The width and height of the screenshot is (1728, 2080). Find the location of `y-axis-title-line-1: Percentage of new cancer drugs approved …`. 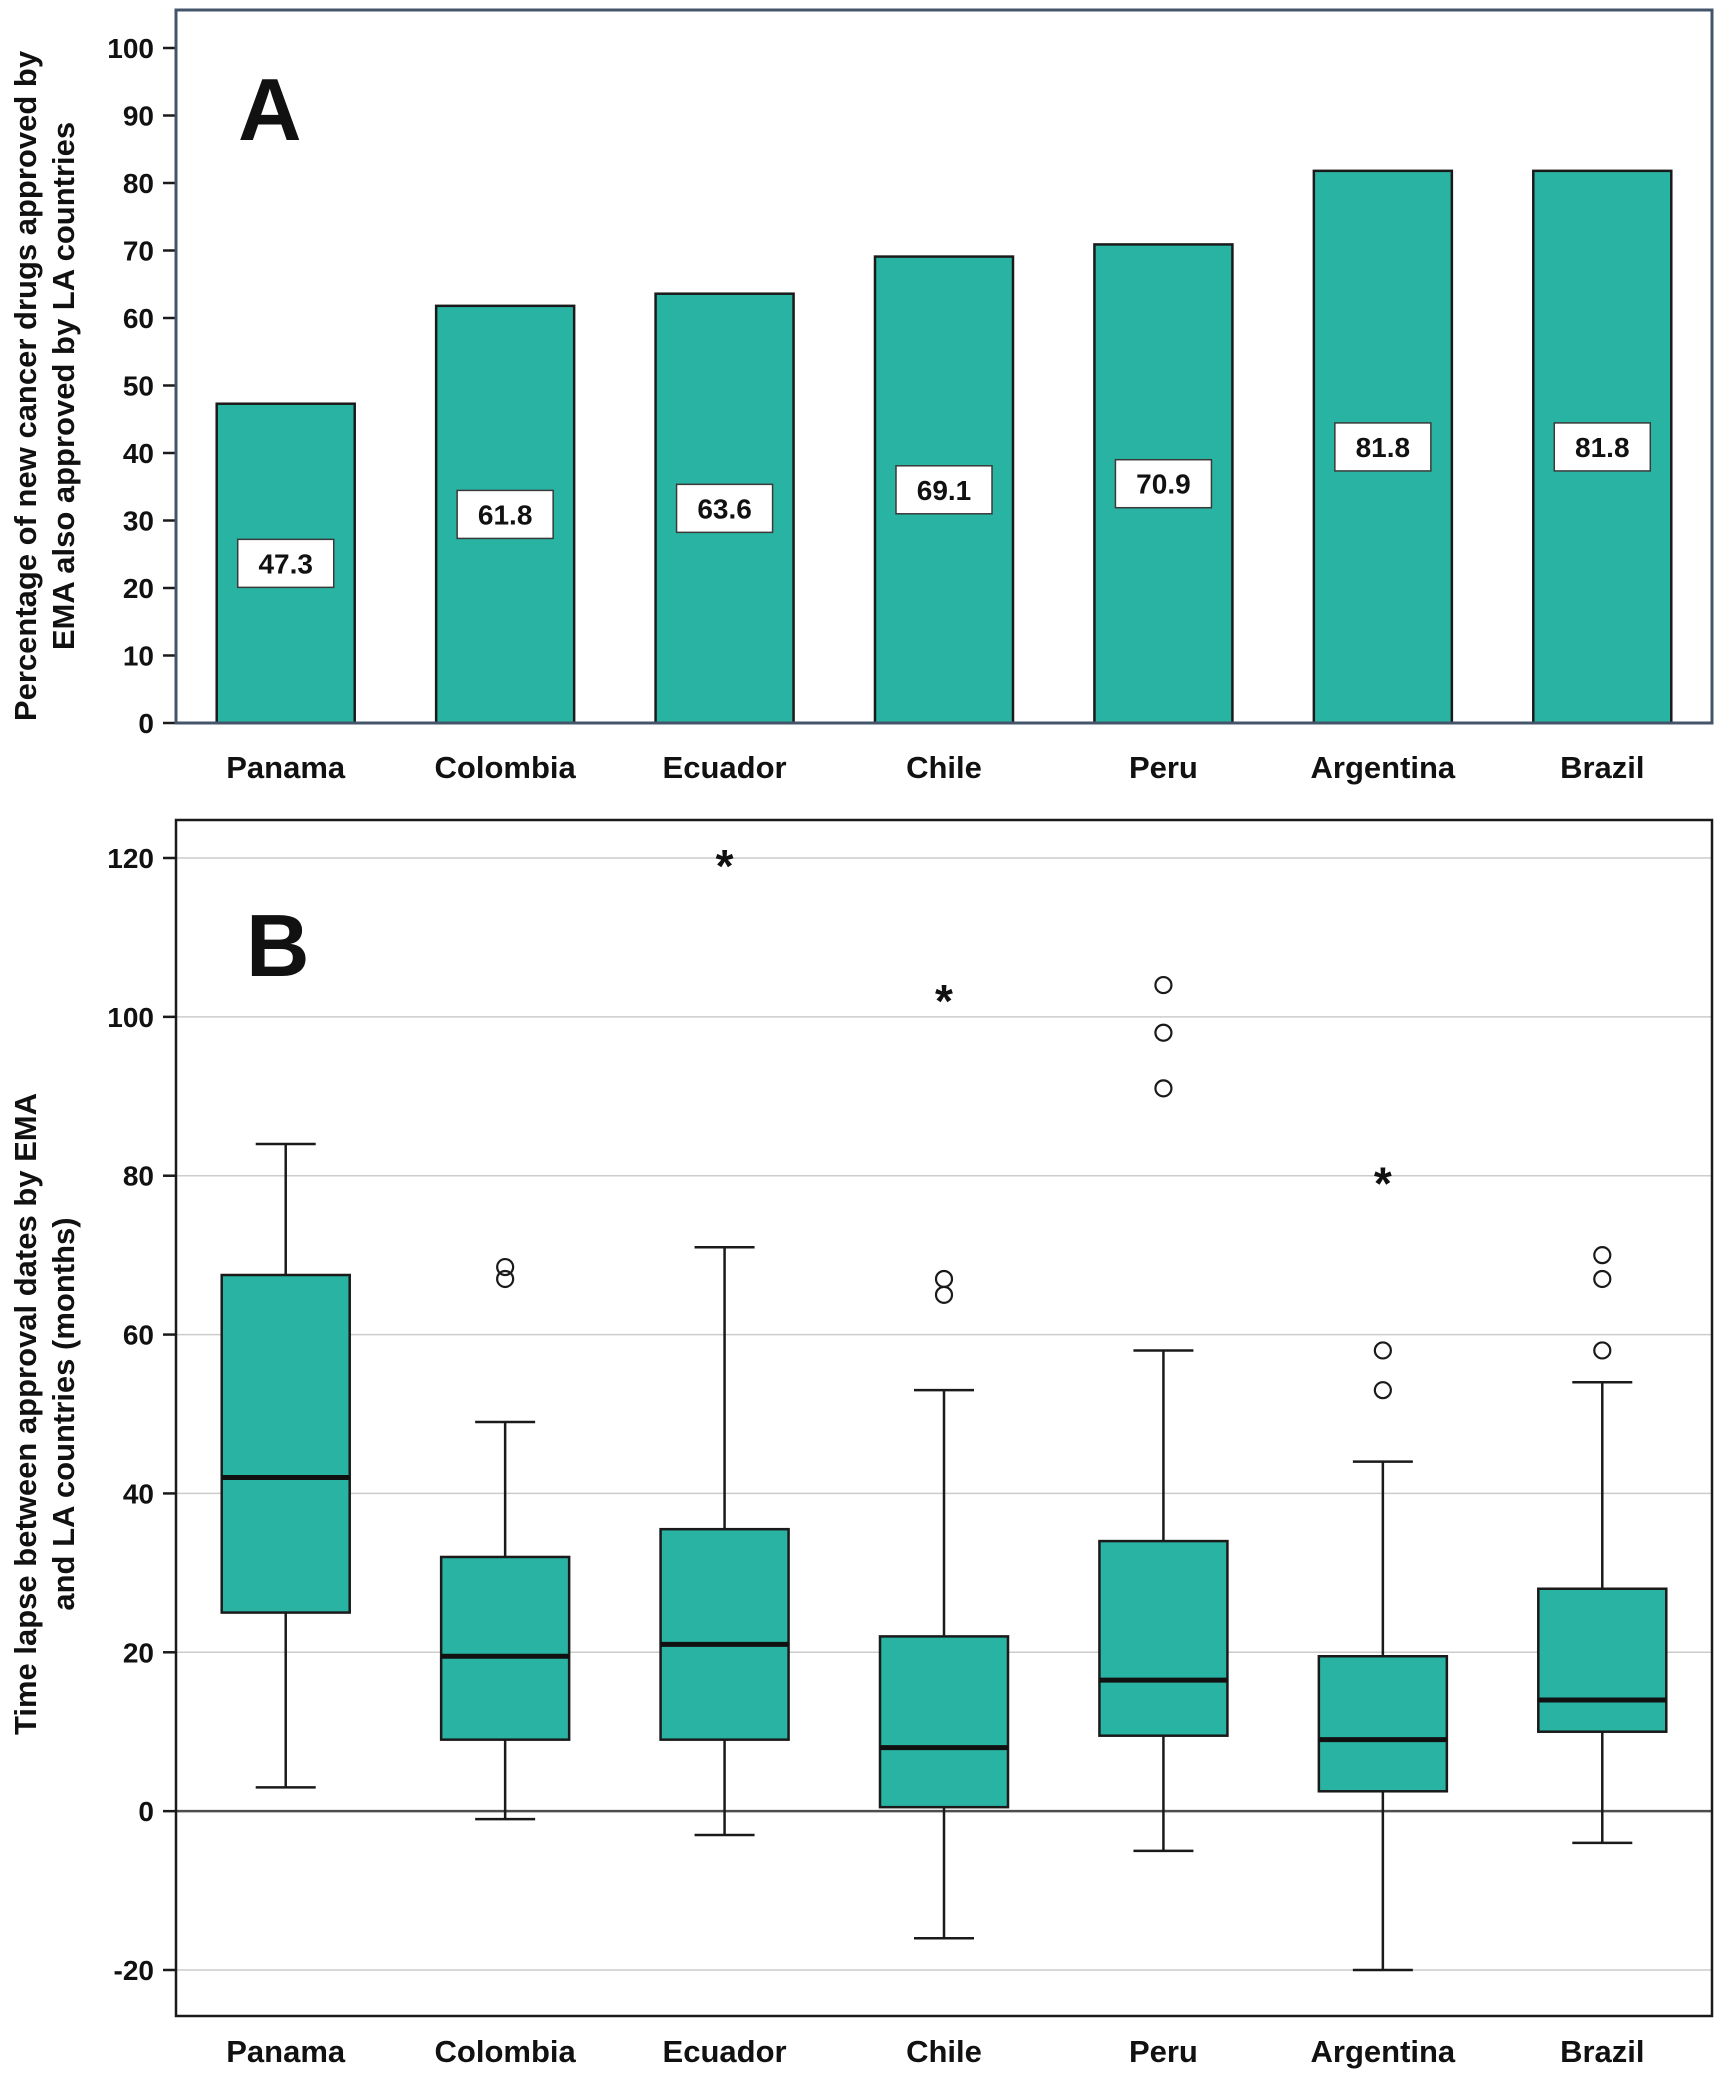

y-axis-title-line-1: Percentage of new cancer drugs approved … is located at coordinates (25, 385).